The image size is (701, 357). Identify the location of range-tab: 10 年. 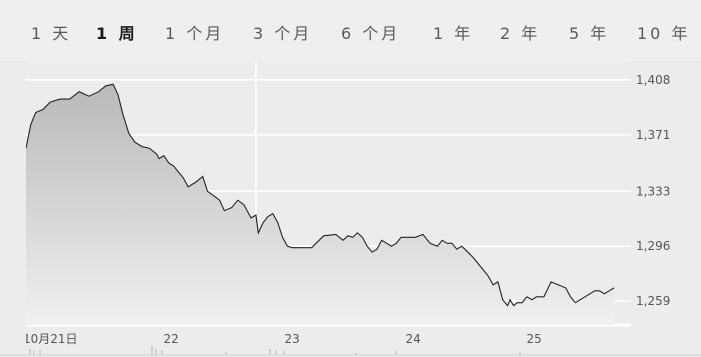
(664, 33).